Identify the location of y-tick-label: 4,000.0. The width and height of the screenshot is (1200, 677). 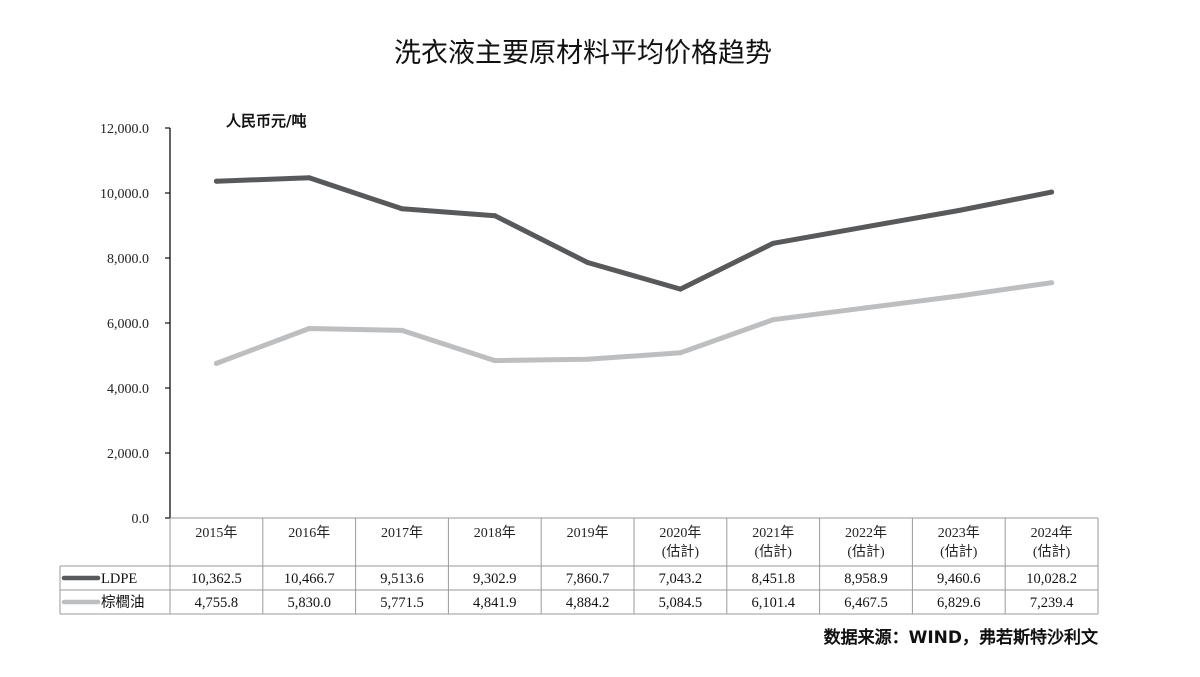
(128, 389).